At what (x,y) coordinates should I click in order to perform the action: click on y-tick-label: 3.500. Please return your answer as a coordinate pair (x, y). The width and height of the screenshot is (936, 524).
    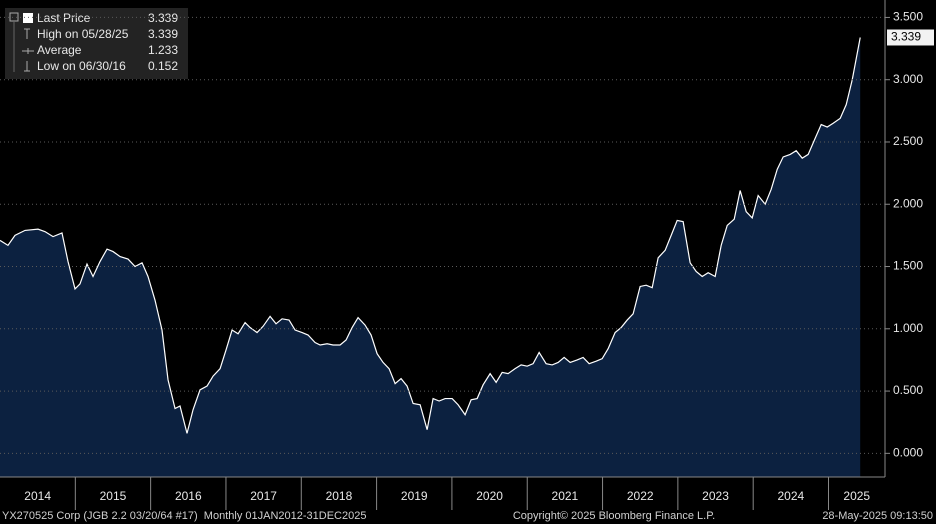
    Looking at the image, I should click on (908, 17).